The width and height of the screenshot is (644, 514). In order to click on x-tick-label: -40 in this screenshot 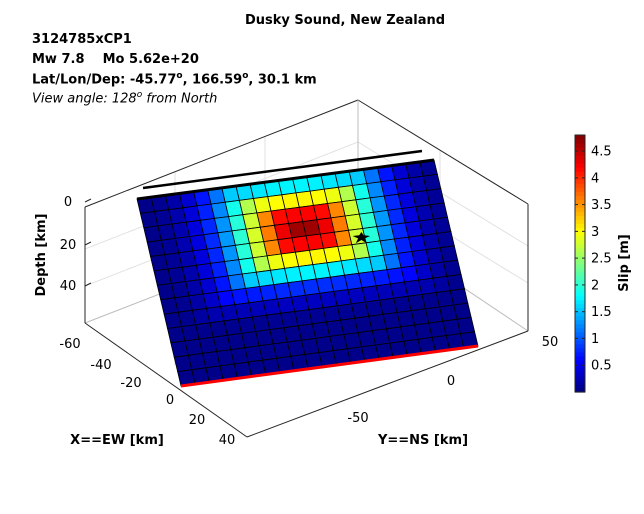, I will do `click(100, 365)`.